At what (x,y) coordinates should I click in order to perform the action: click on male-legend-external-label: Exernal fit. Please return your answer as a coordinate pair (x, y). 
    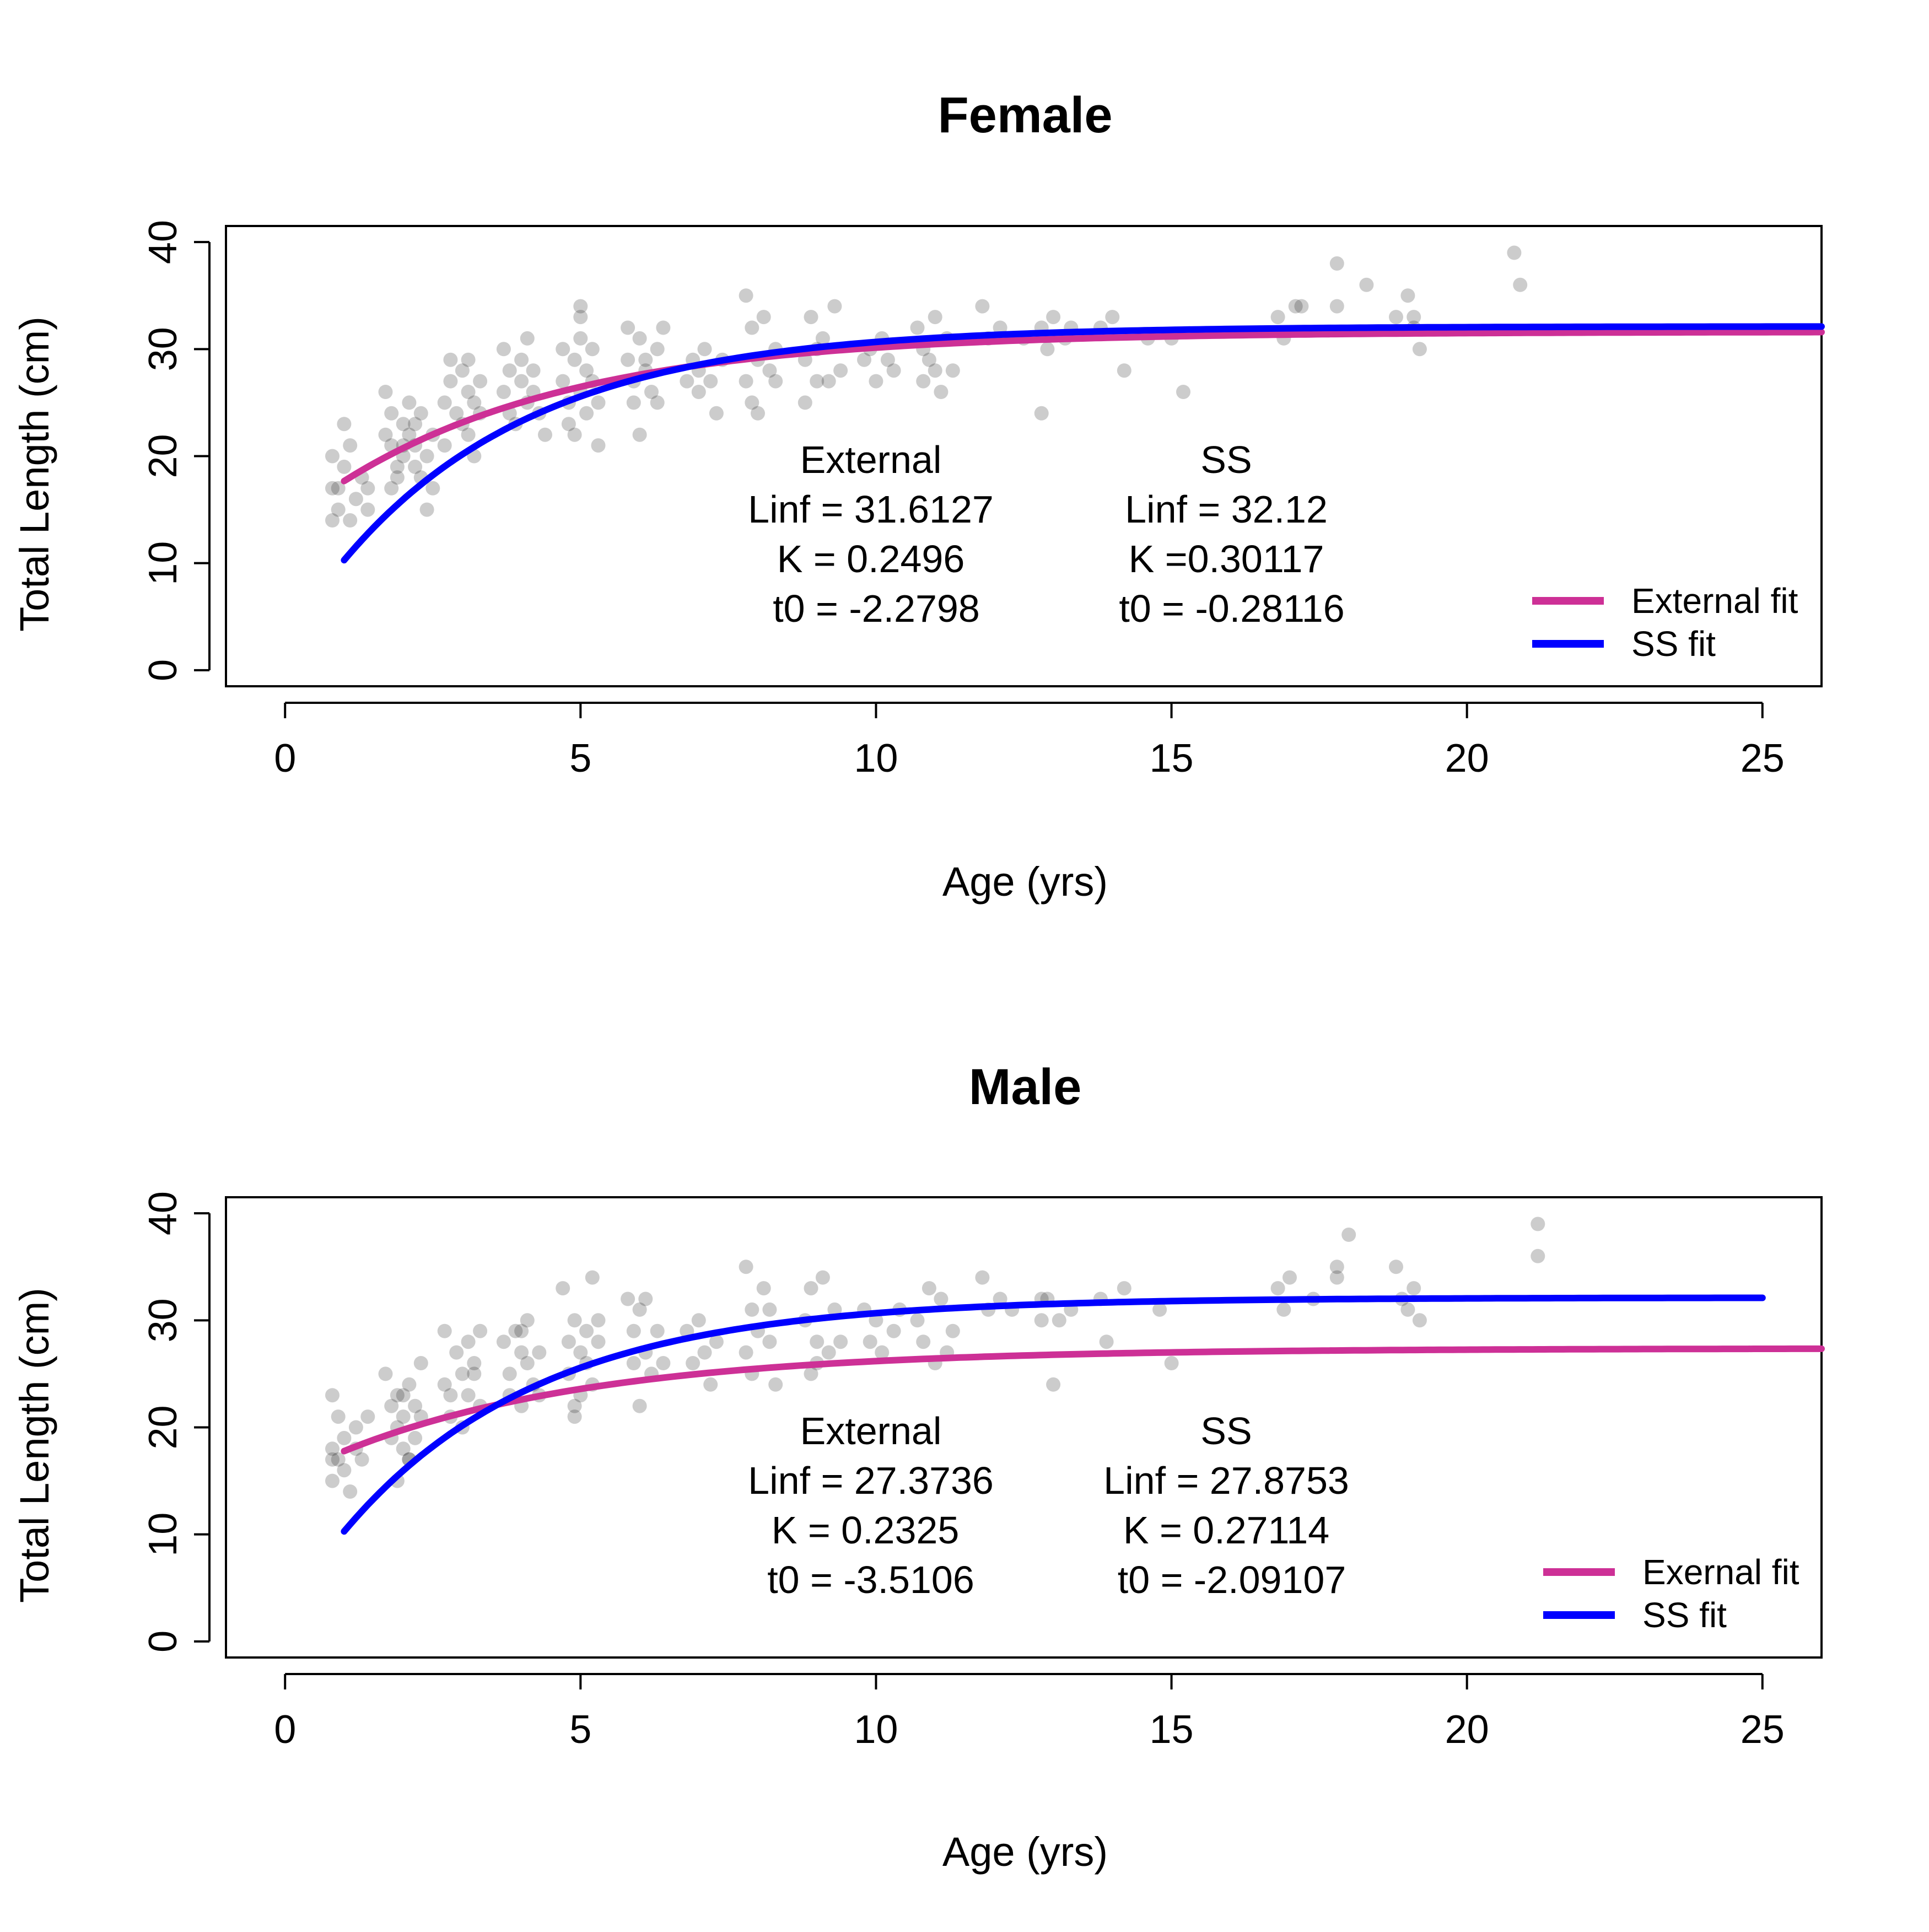
    Looking at the image, I should click on (1720, 1572).